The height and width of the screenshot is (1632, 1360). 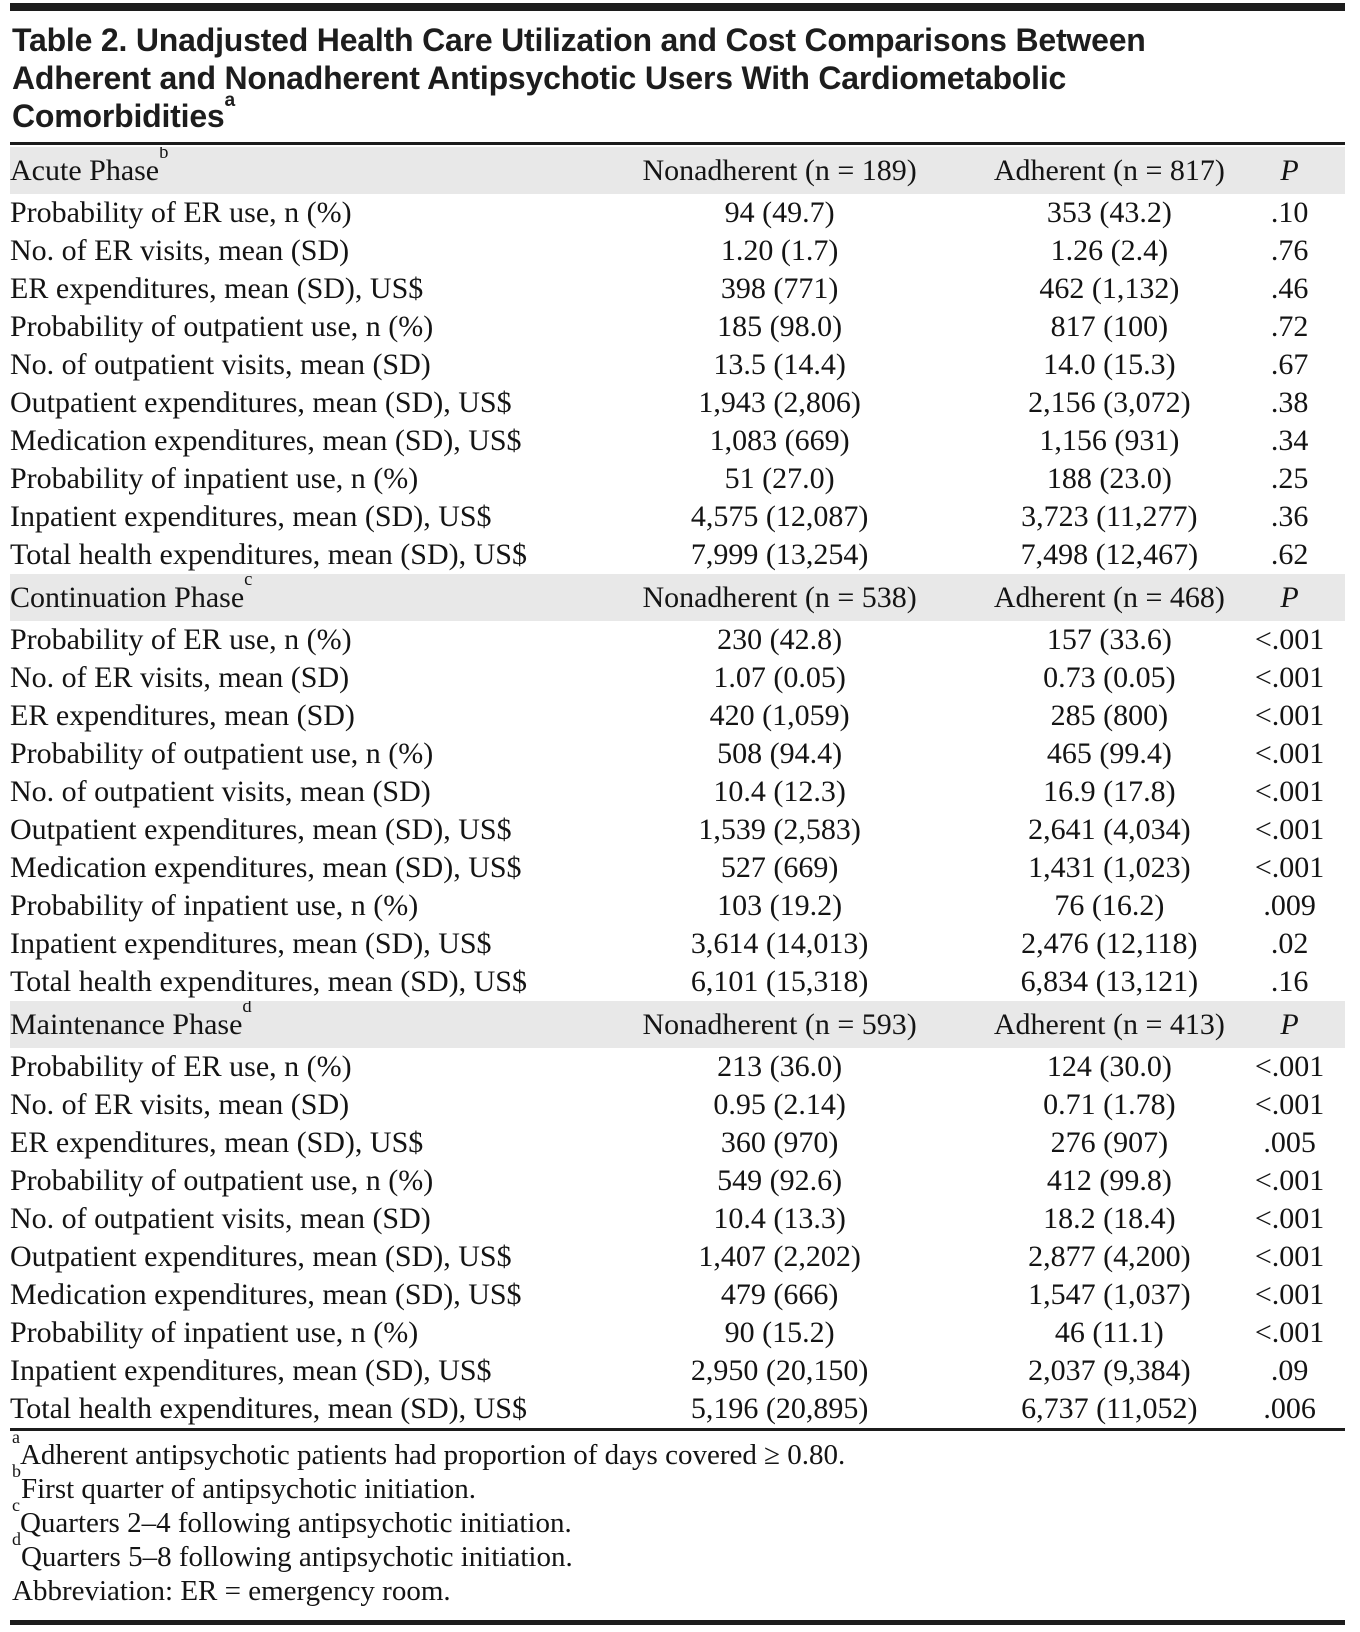 What do you see at coordinates (1289, 364) in the screenshot?
I see `p-value: .67` at bounding box center [1289, 364].